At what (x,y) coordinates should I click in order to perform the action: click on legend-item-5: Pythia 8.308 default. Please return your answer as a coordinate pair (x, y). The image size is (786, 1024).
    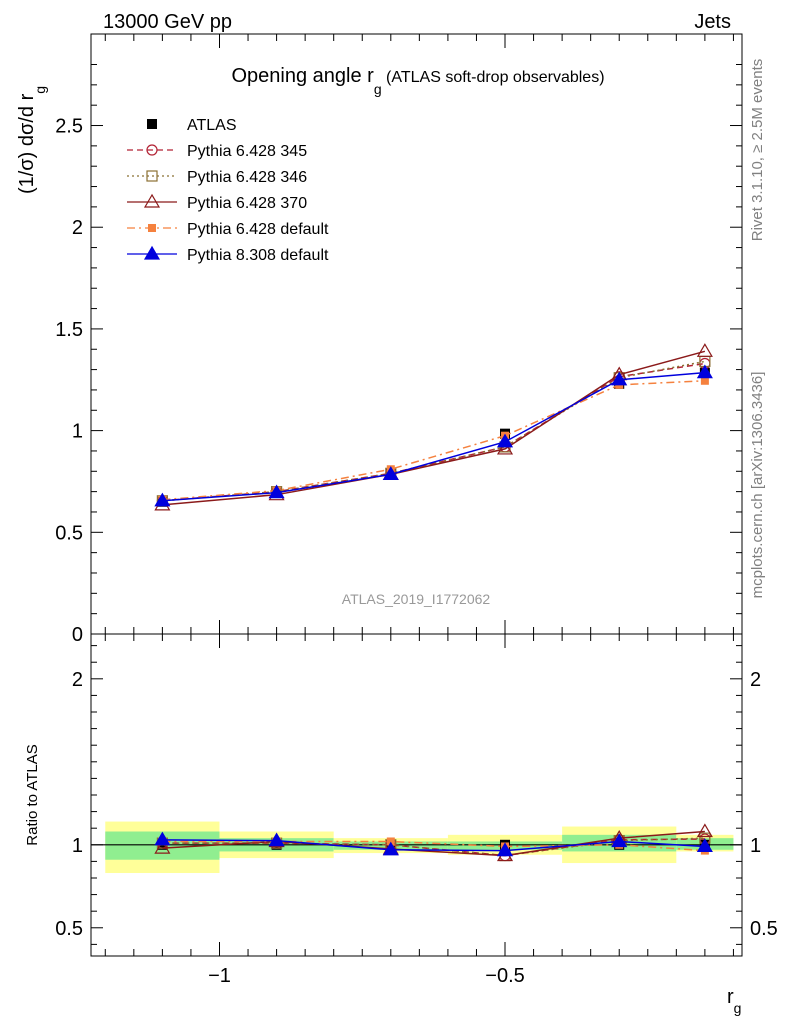
    Looking at the image, I should click on (228, 254).